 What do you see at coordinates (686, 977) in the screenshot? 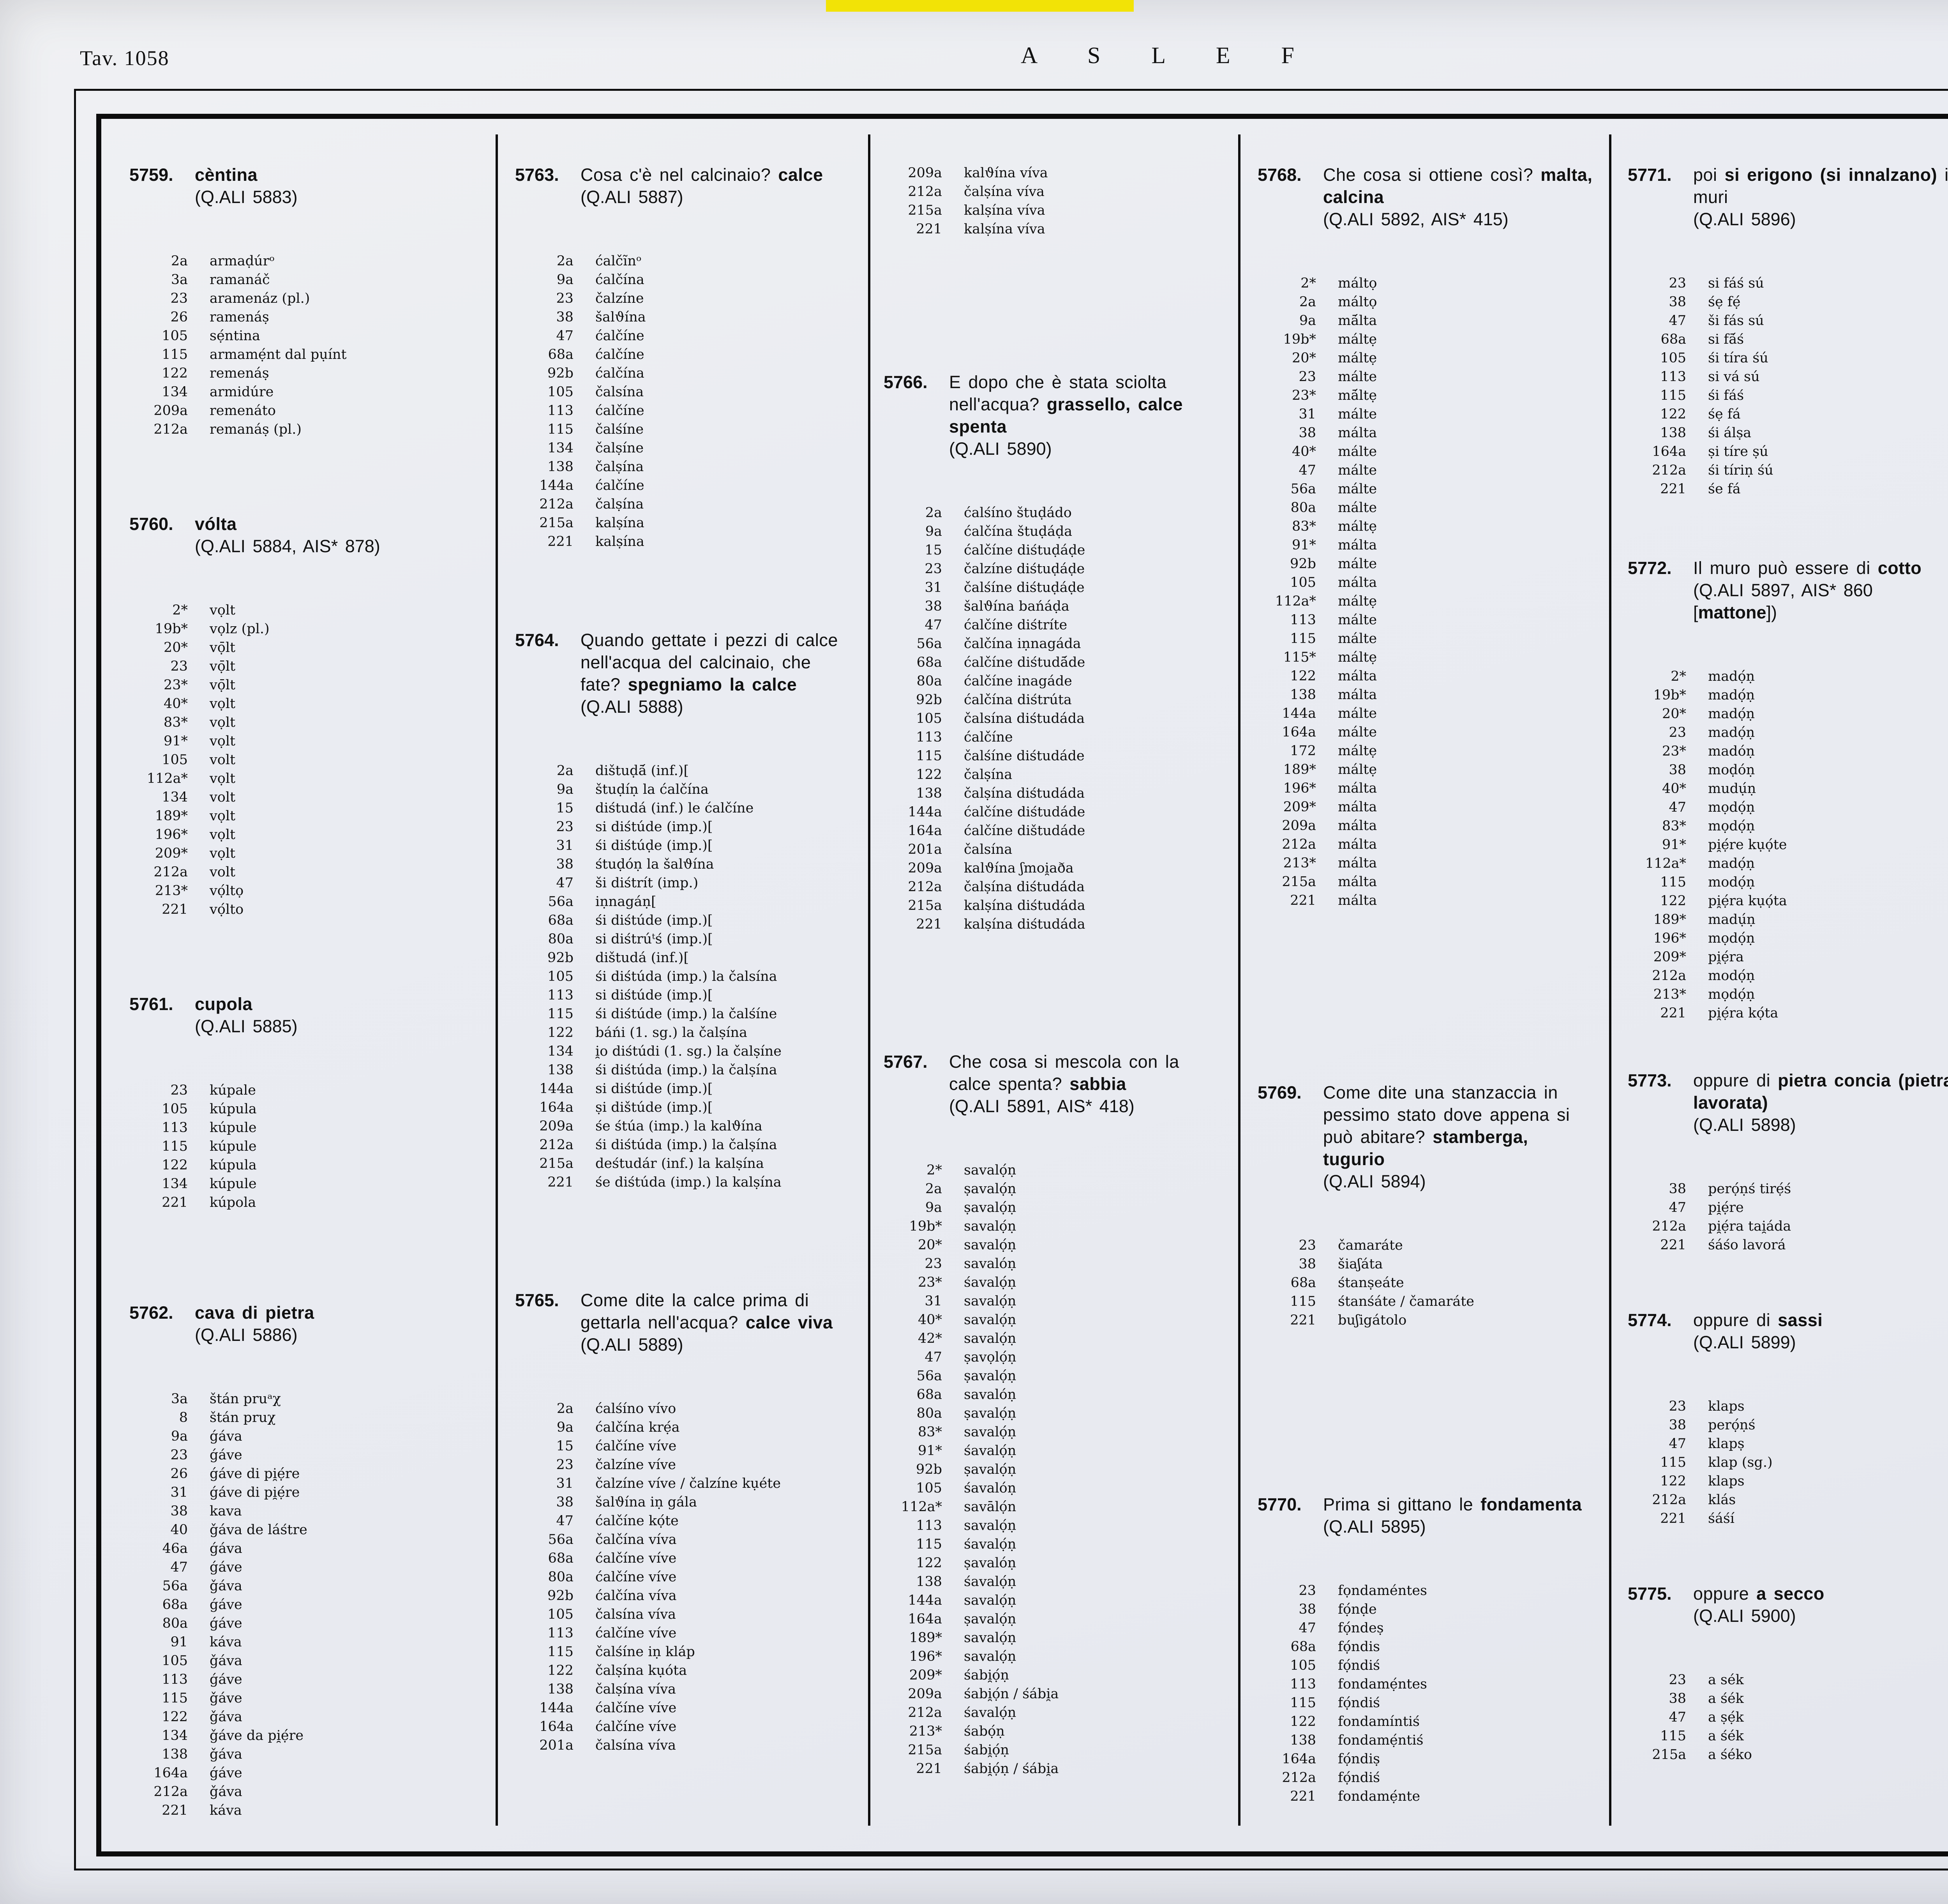
I see `dialect-form: śi diśtúda (imp.) la čalsína` at bounding box center [686, 977].